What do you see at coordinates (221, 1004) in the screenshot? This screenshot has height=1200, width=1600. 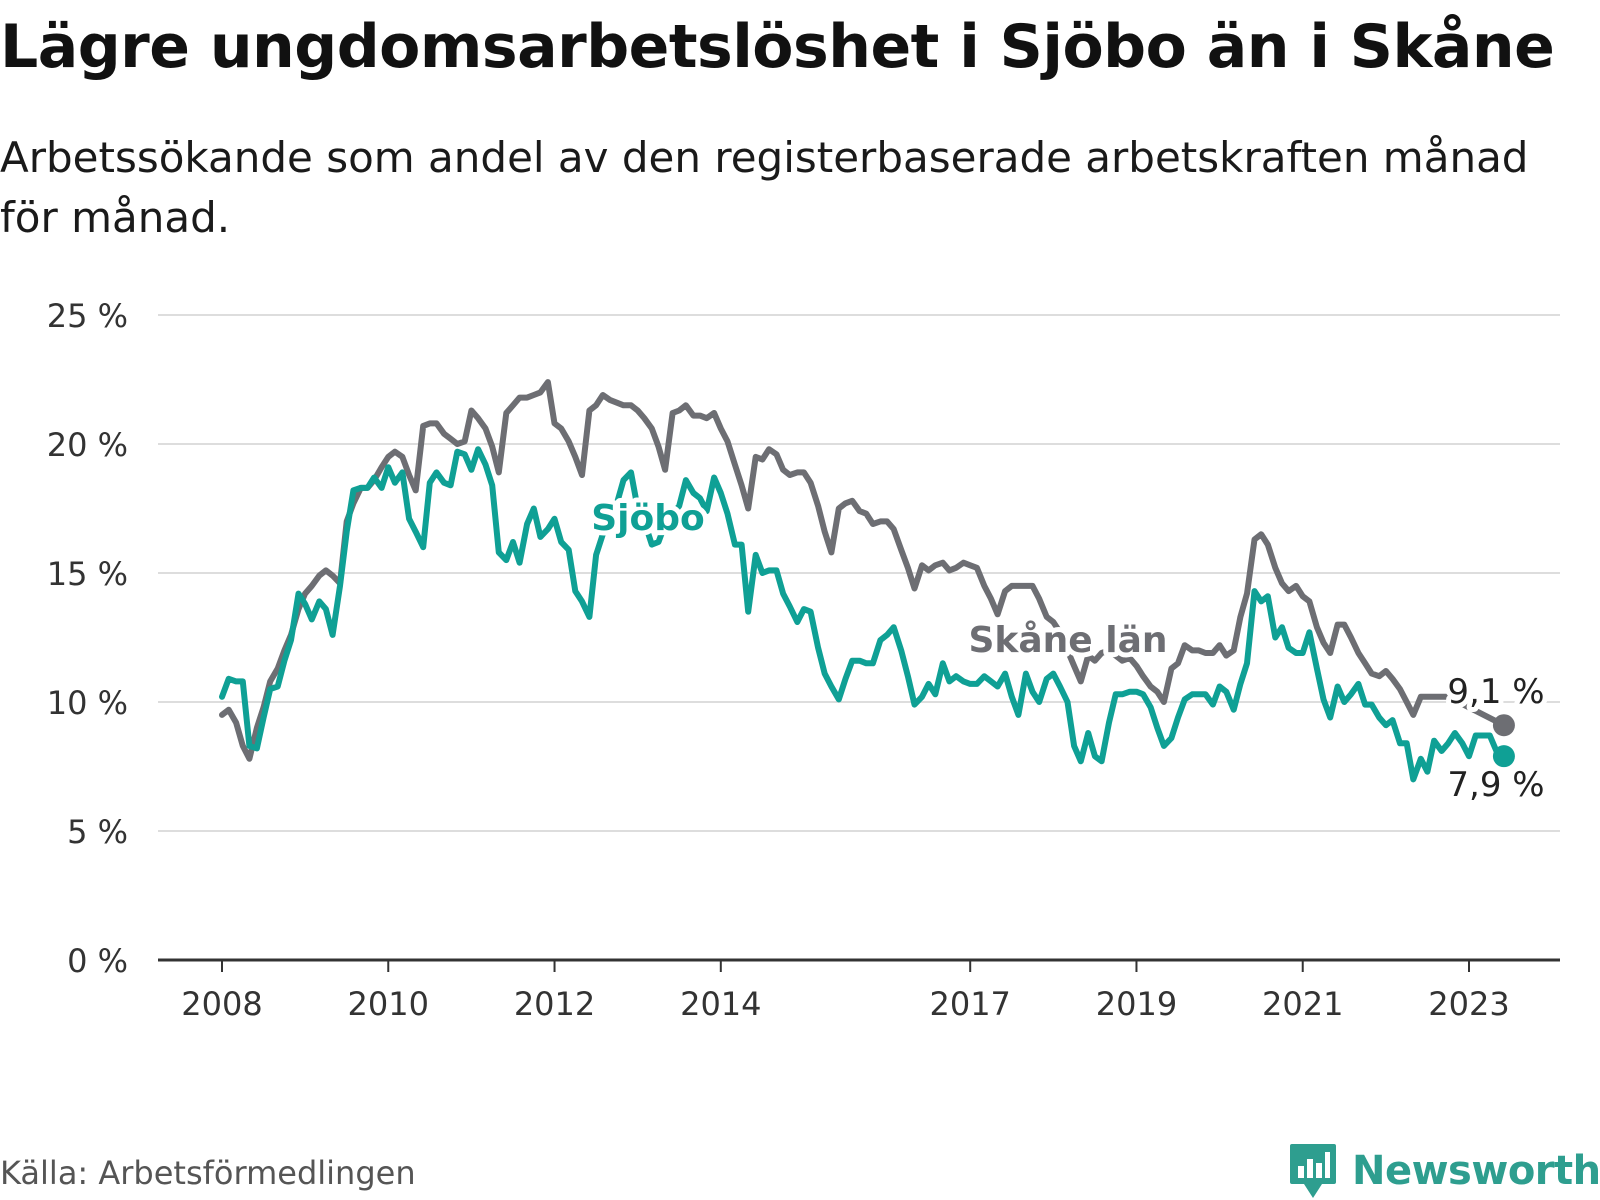 I see `x-tick-label: 2008` at bounding box center [221, 1004].